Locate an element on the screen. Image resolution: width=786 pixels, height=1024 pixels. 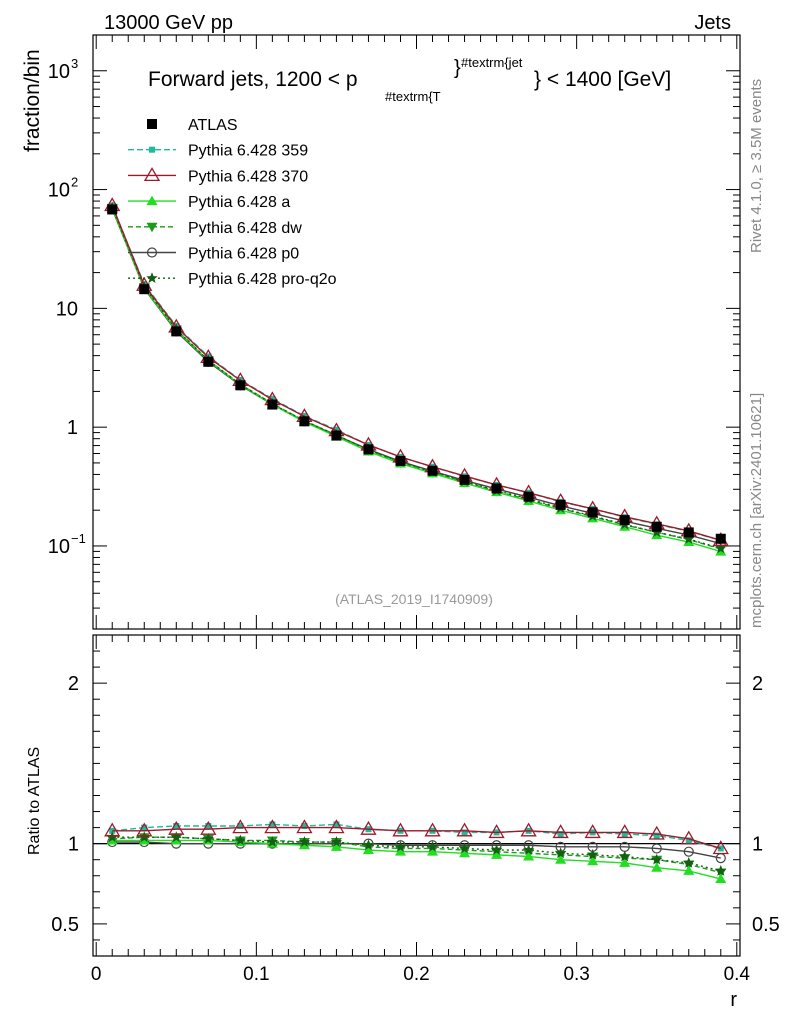
y-tick-exponent: 3 is located at coordinates (74, 63).